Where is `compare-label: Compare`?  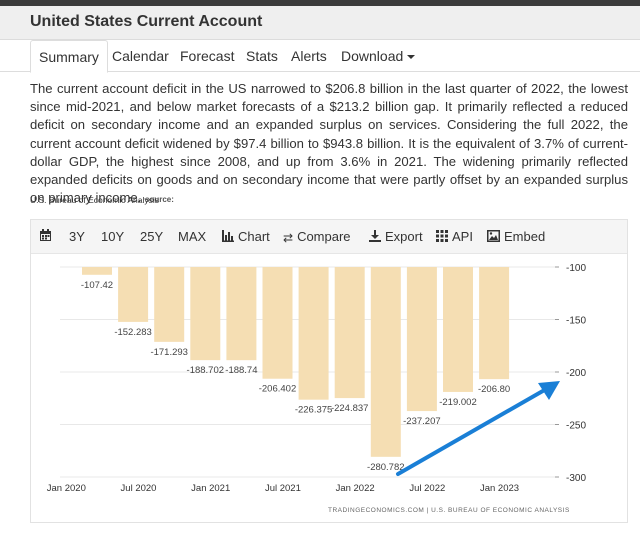
compare-label: Compare is located at coordinates (324, 236).